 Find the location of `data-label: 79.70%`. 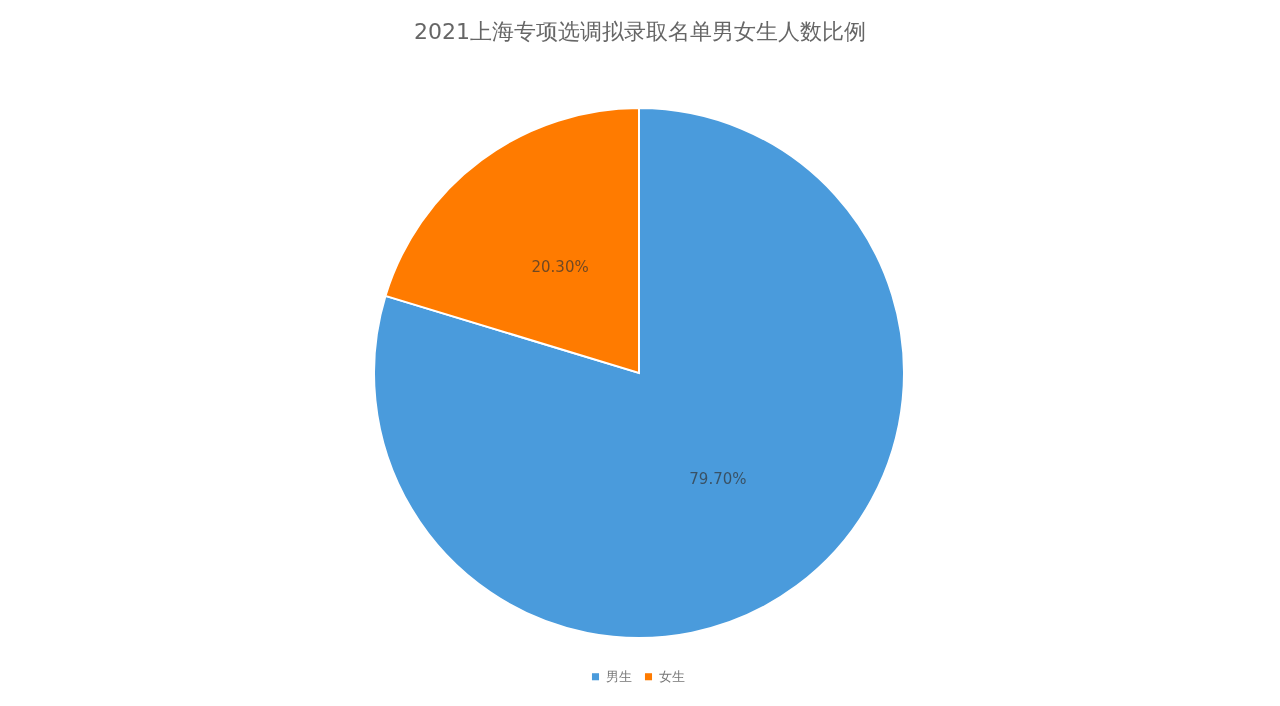

data-label: 79.70% is located at coordinates (718, 479).